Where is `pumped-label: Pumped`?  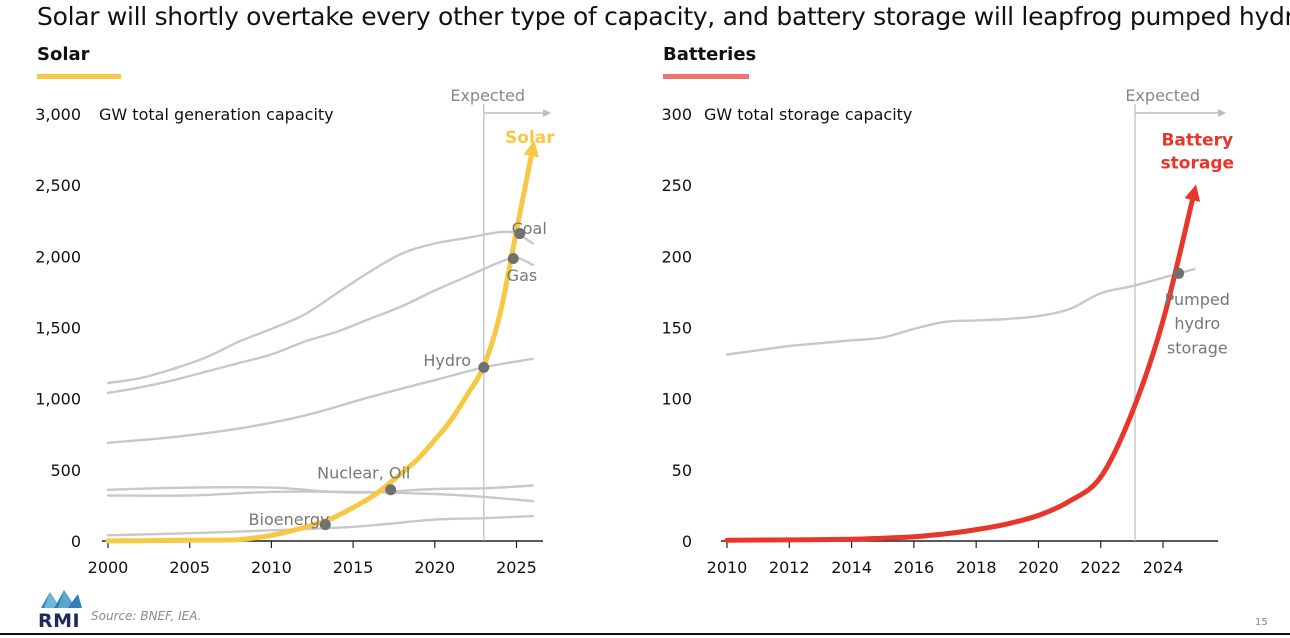
pumped-label: Pumped is located at coordinates (1197, 299).